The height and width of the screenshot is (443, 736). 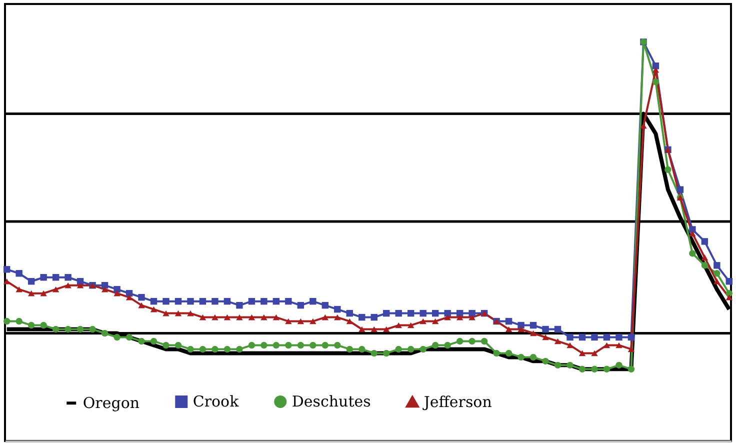 I want to click on legend-label: Oregon, so click(x=111, y=403).